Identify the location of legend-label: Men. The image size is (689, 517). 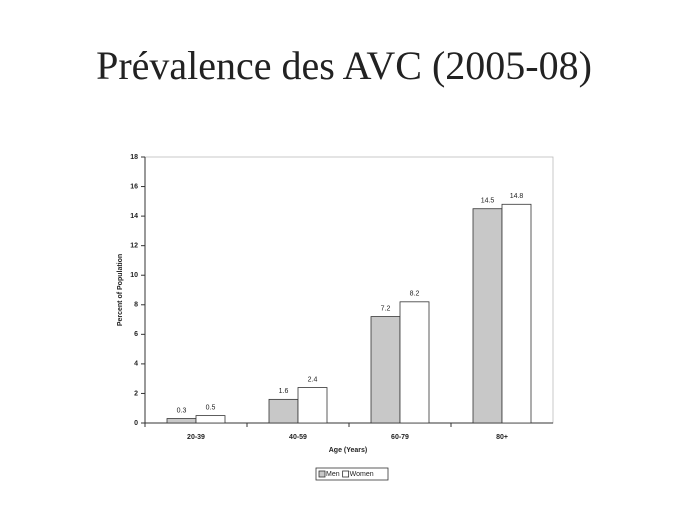
(333, 474).